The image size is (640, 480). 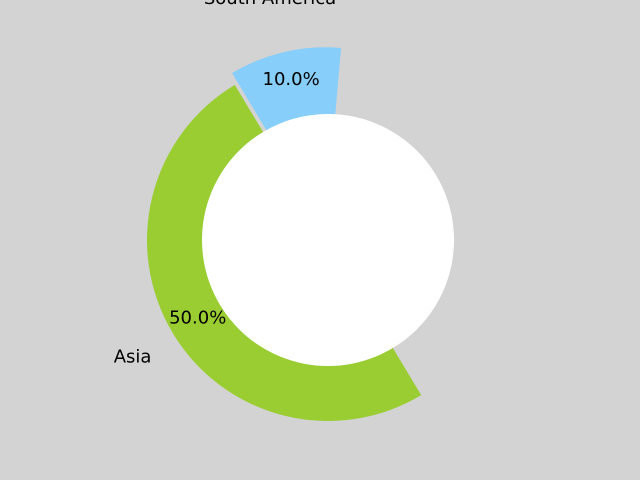 I want to click on slice-percent-south-america: 10.0%, so click(x=291, y=79).